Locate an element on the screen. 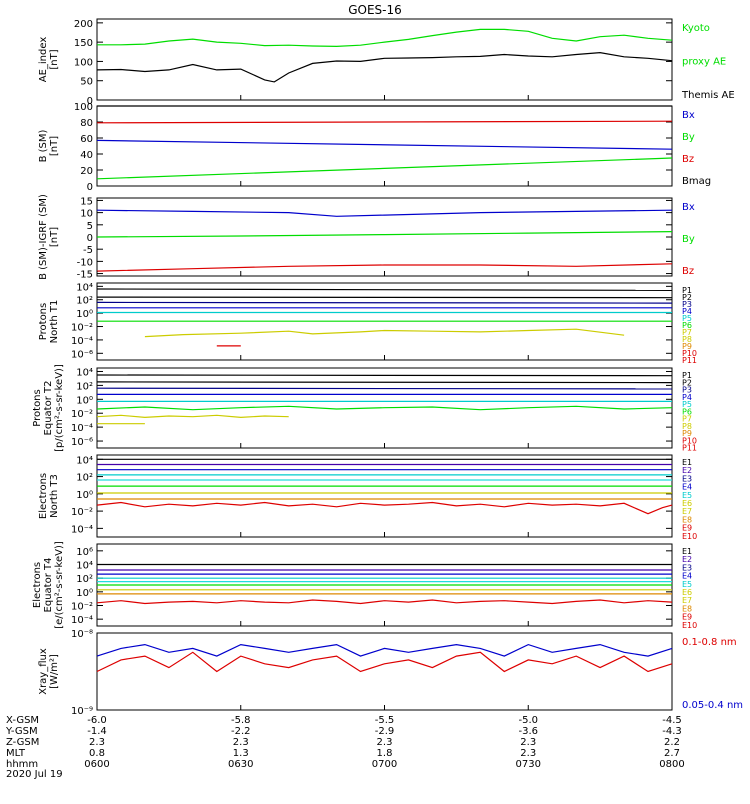 The width and height of the screenshot is (750, 804). y-tick-label: 100 is located at coordinates (83, 107).